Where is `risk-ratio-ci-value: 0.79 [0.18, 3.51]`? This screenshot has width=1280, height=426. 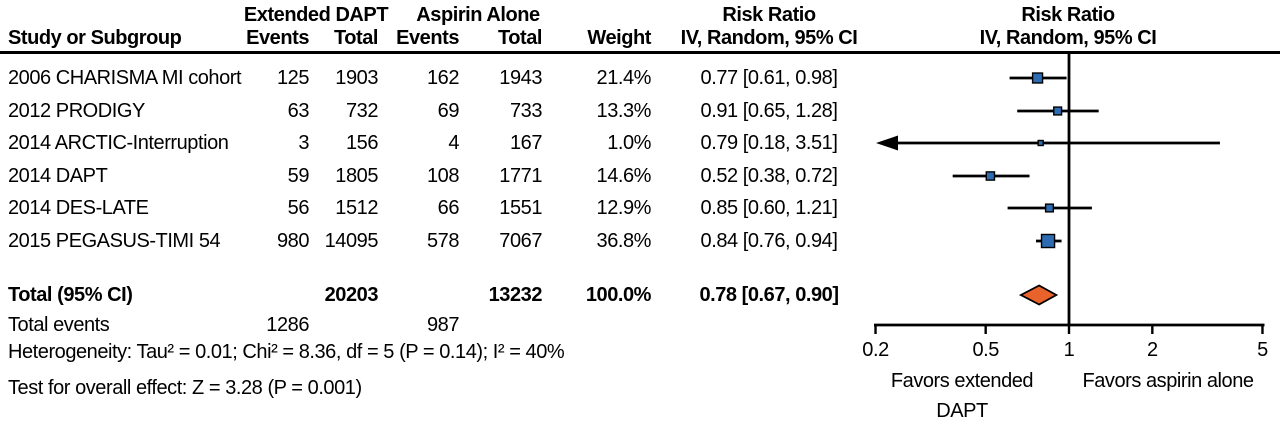 risk-ratio-ci-value: 0.79 [0.18, 3.51] is located at coordinates (769, 143).